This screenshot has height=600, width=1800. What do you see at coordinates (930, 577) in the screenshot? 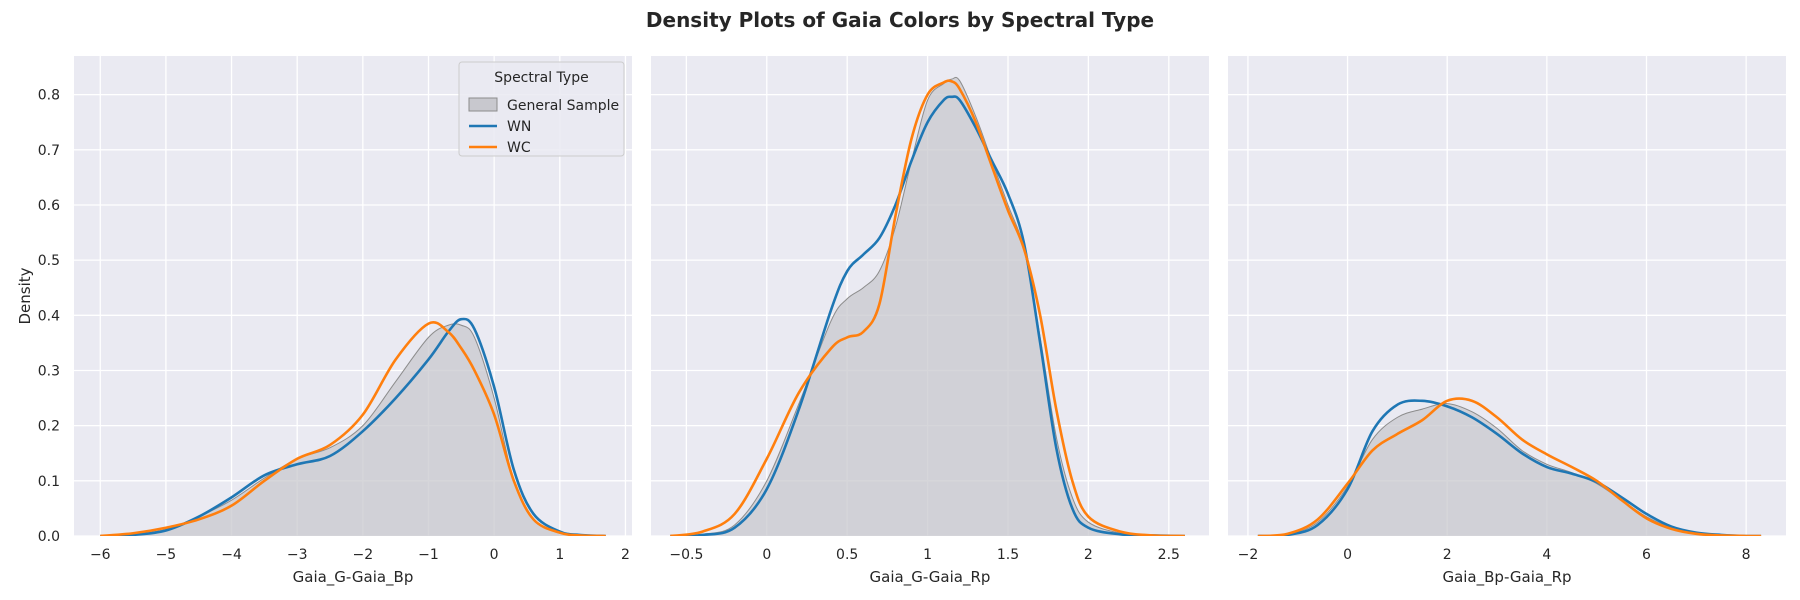
I see `x-axis-label: Gaia_G-Gaia_Rp` at bounding box center [930, 577].